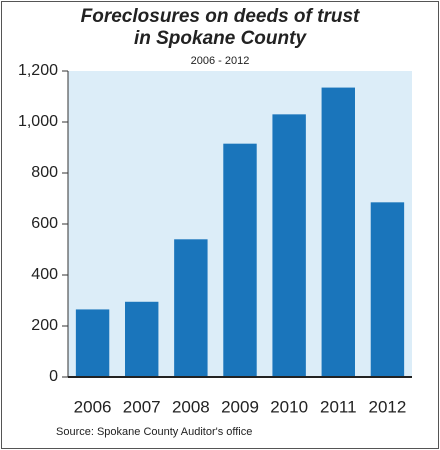 The width and height of the screenshot is (440, 450). Describe the element at coordinates (93, 406) in the screenshot. I see `x-tick-label: 2006` at that location.